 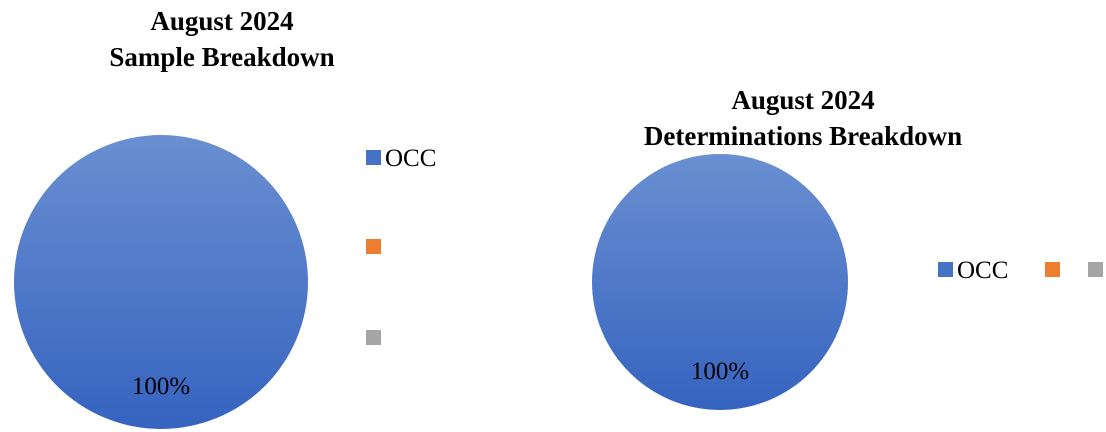 What do you see at coordinates (410, 158) in the screenshot?
I see `chart-1-legend-label-occ: OCC` at bounding box center [410, 158].